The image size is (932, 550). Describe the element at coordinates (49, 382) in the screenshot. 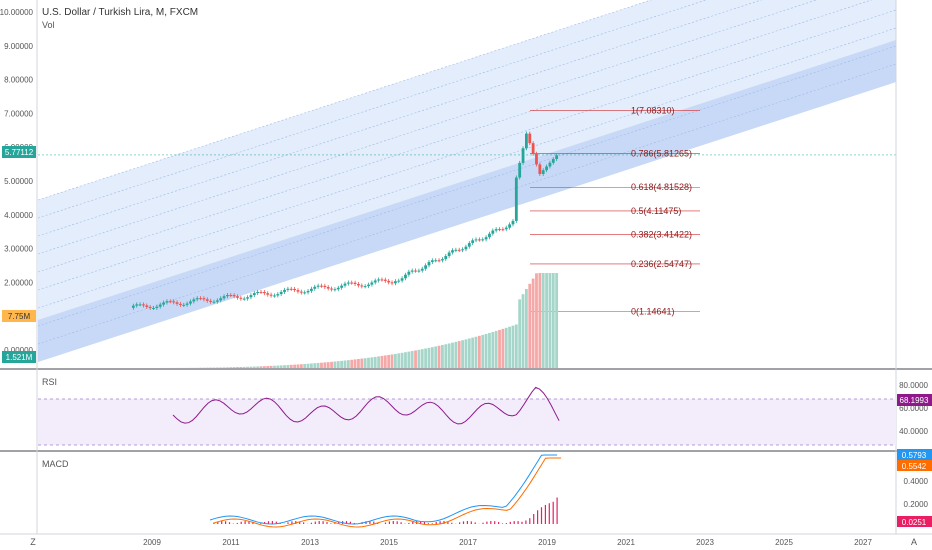

I see `rsi-label: RSI` at that location.